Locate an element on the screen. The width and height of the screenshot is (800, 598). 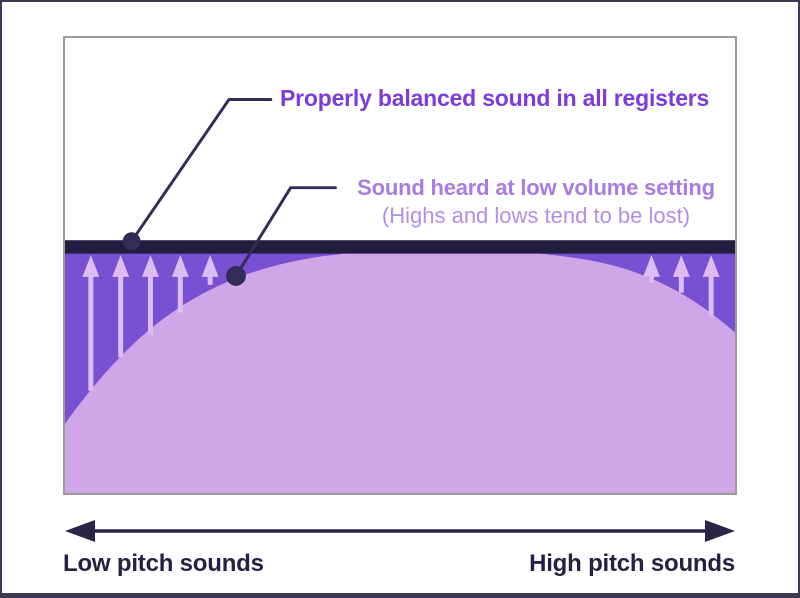
balanced-leader-dot is located at coordinates (131, 241).